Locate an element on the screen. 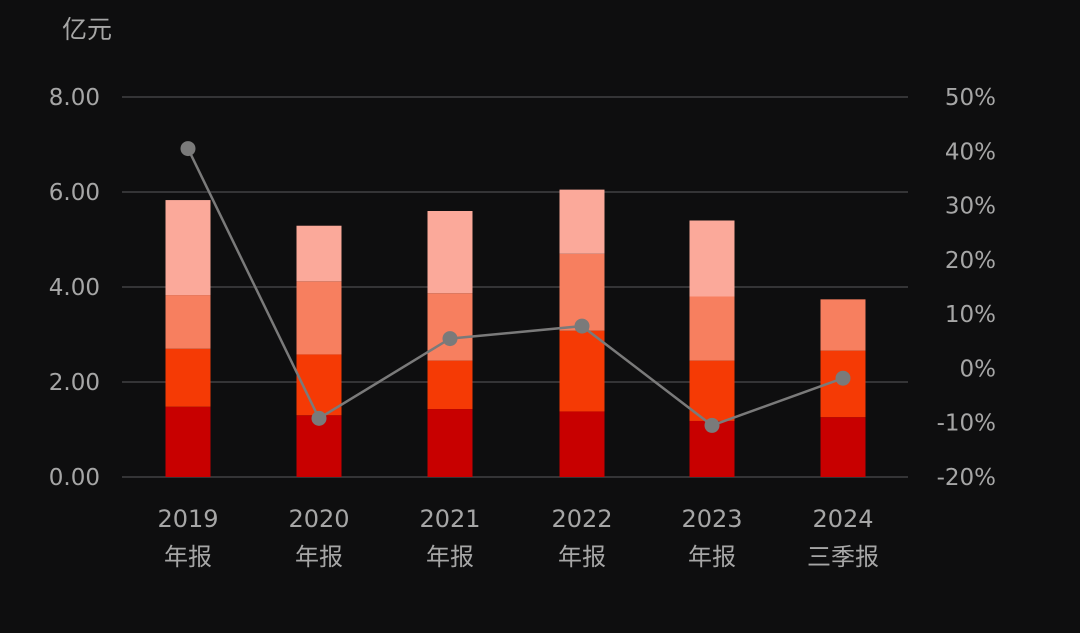 The height and width of the screenshot is (633, 1080). left-tick-label: 2.00 is located at coordinates (74, 383).